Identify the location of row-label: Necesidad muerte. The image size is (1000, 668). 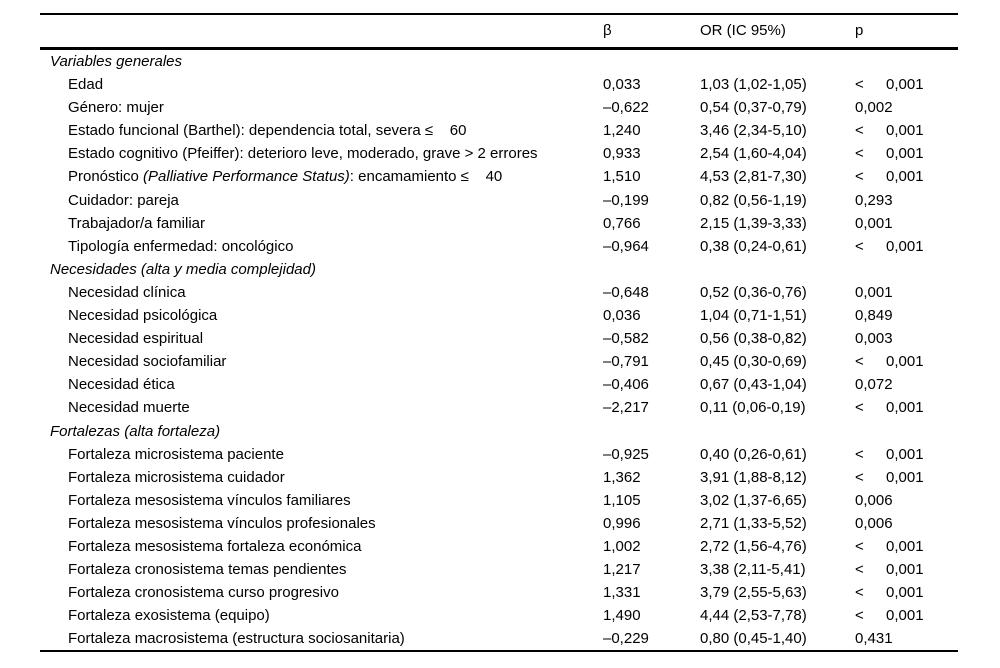
(129, 408).